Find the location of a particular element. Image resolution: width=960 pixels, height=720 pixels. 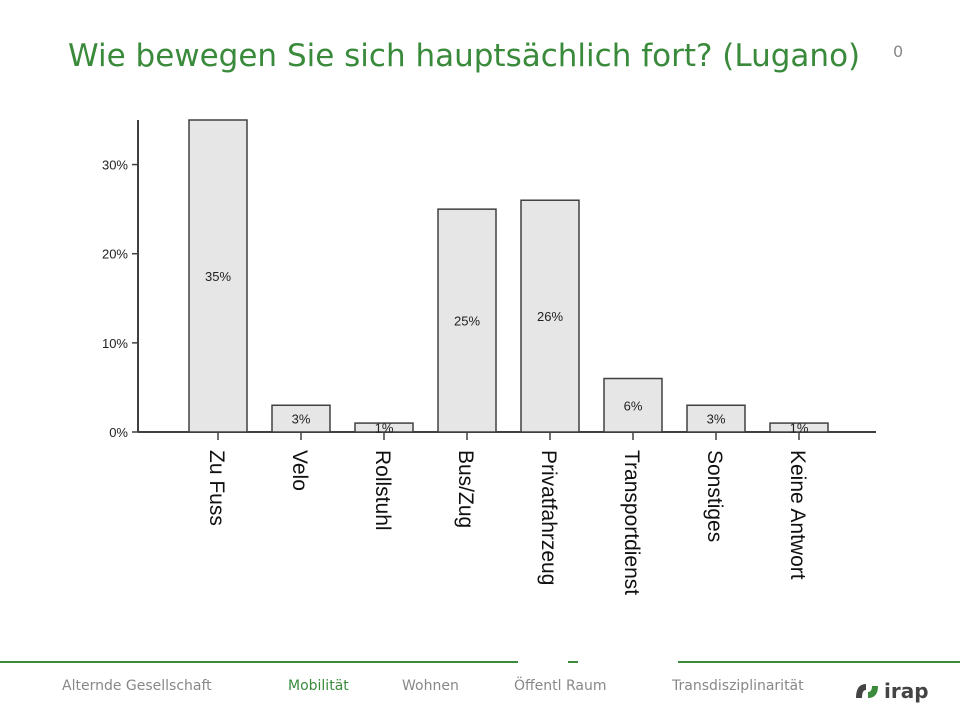

bar-value-label: 25% is located at coordinates (467, 321).